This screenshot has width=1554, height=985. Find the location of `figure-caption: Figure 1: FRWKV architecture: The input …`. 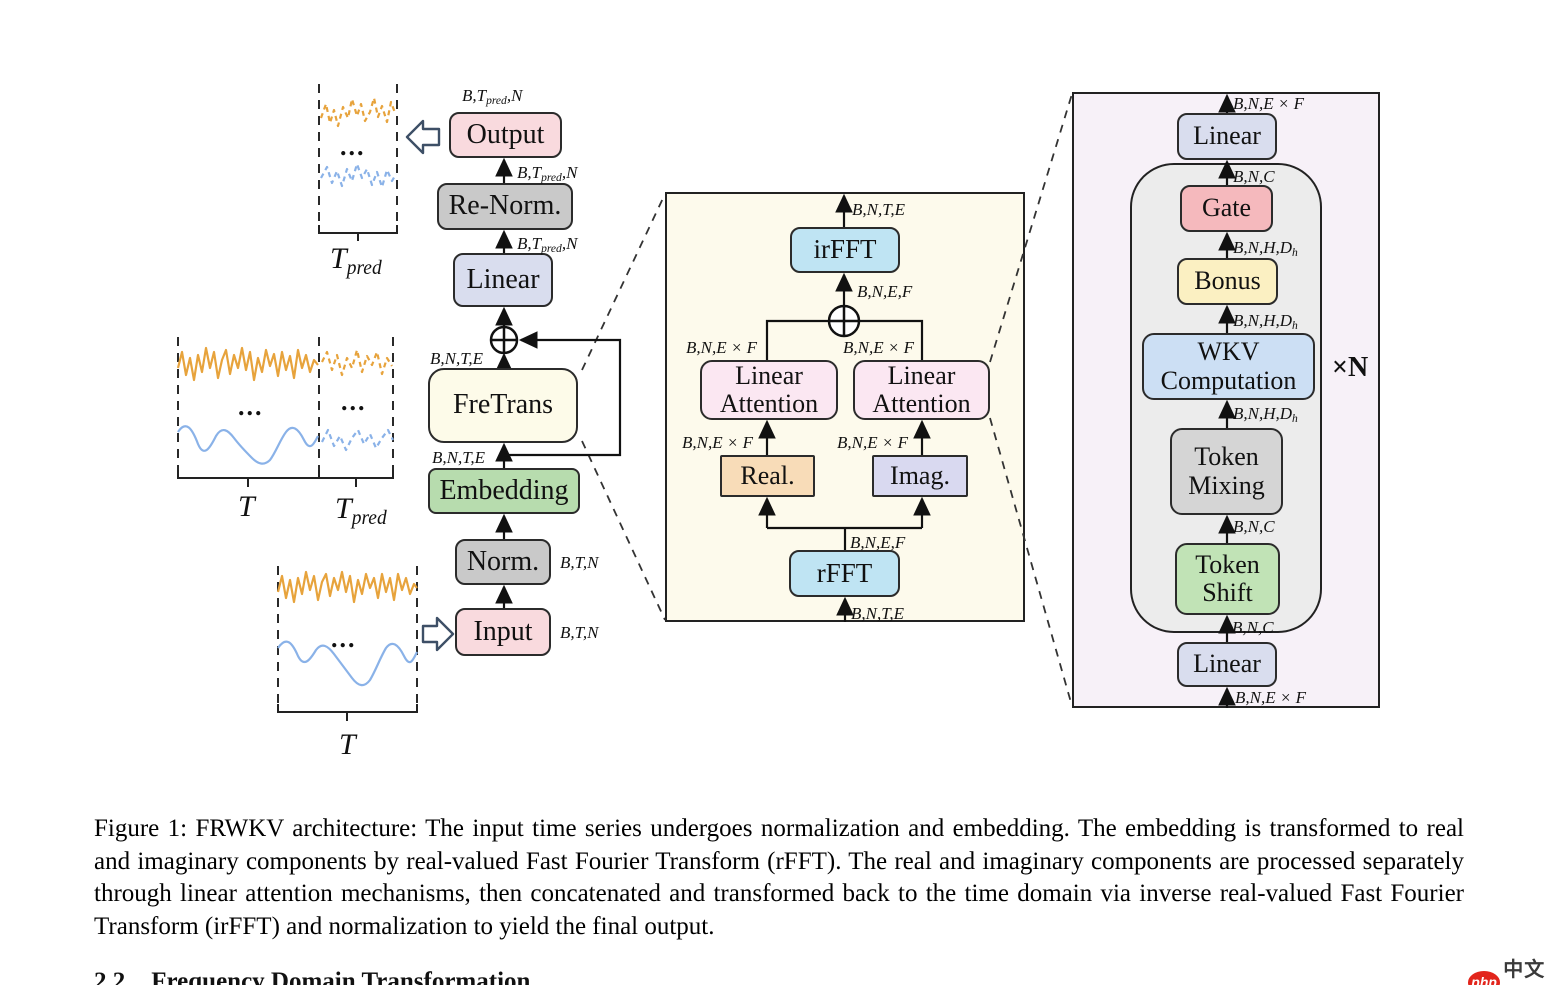

figure-caption: Figure 1: FRWKV architecture: The input … is located at coordinates (779, 877).